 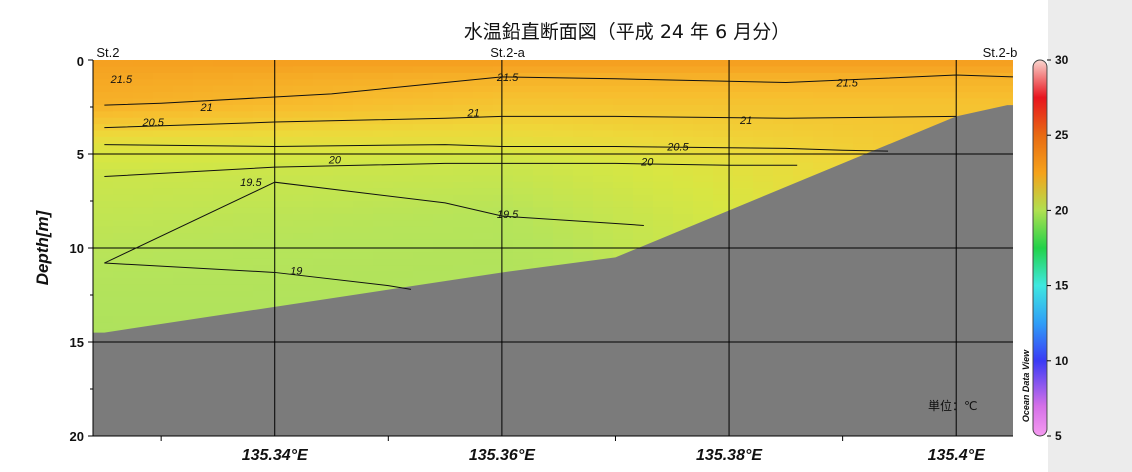 What do you see at coordinates (1026, 385) in the screenshot?
I see `ocean-data-view-credit: Ocean Data View` at bounding box center [1026, 385].